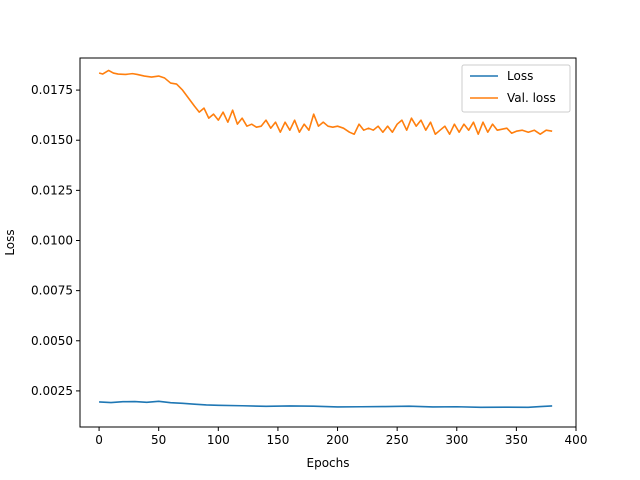 This screenshot has width=640, height=480. I want to click on y-tick-label: 0.0175, so click(52, 90).